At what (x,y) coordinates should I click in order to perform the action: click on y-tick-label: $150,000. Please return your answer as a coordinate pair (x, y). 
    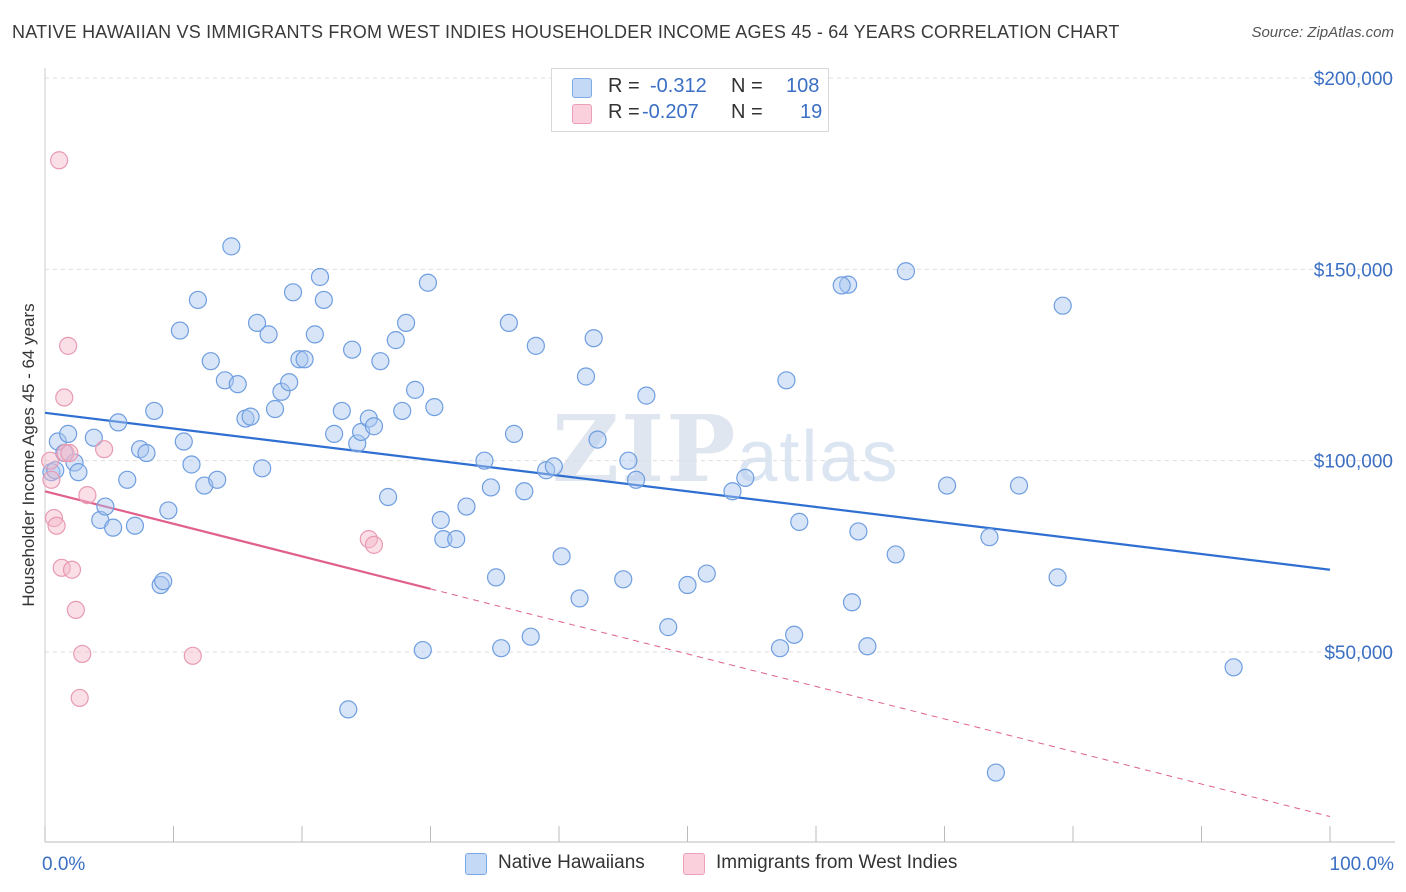
    Looking at the image, I should click on (1353, 270).